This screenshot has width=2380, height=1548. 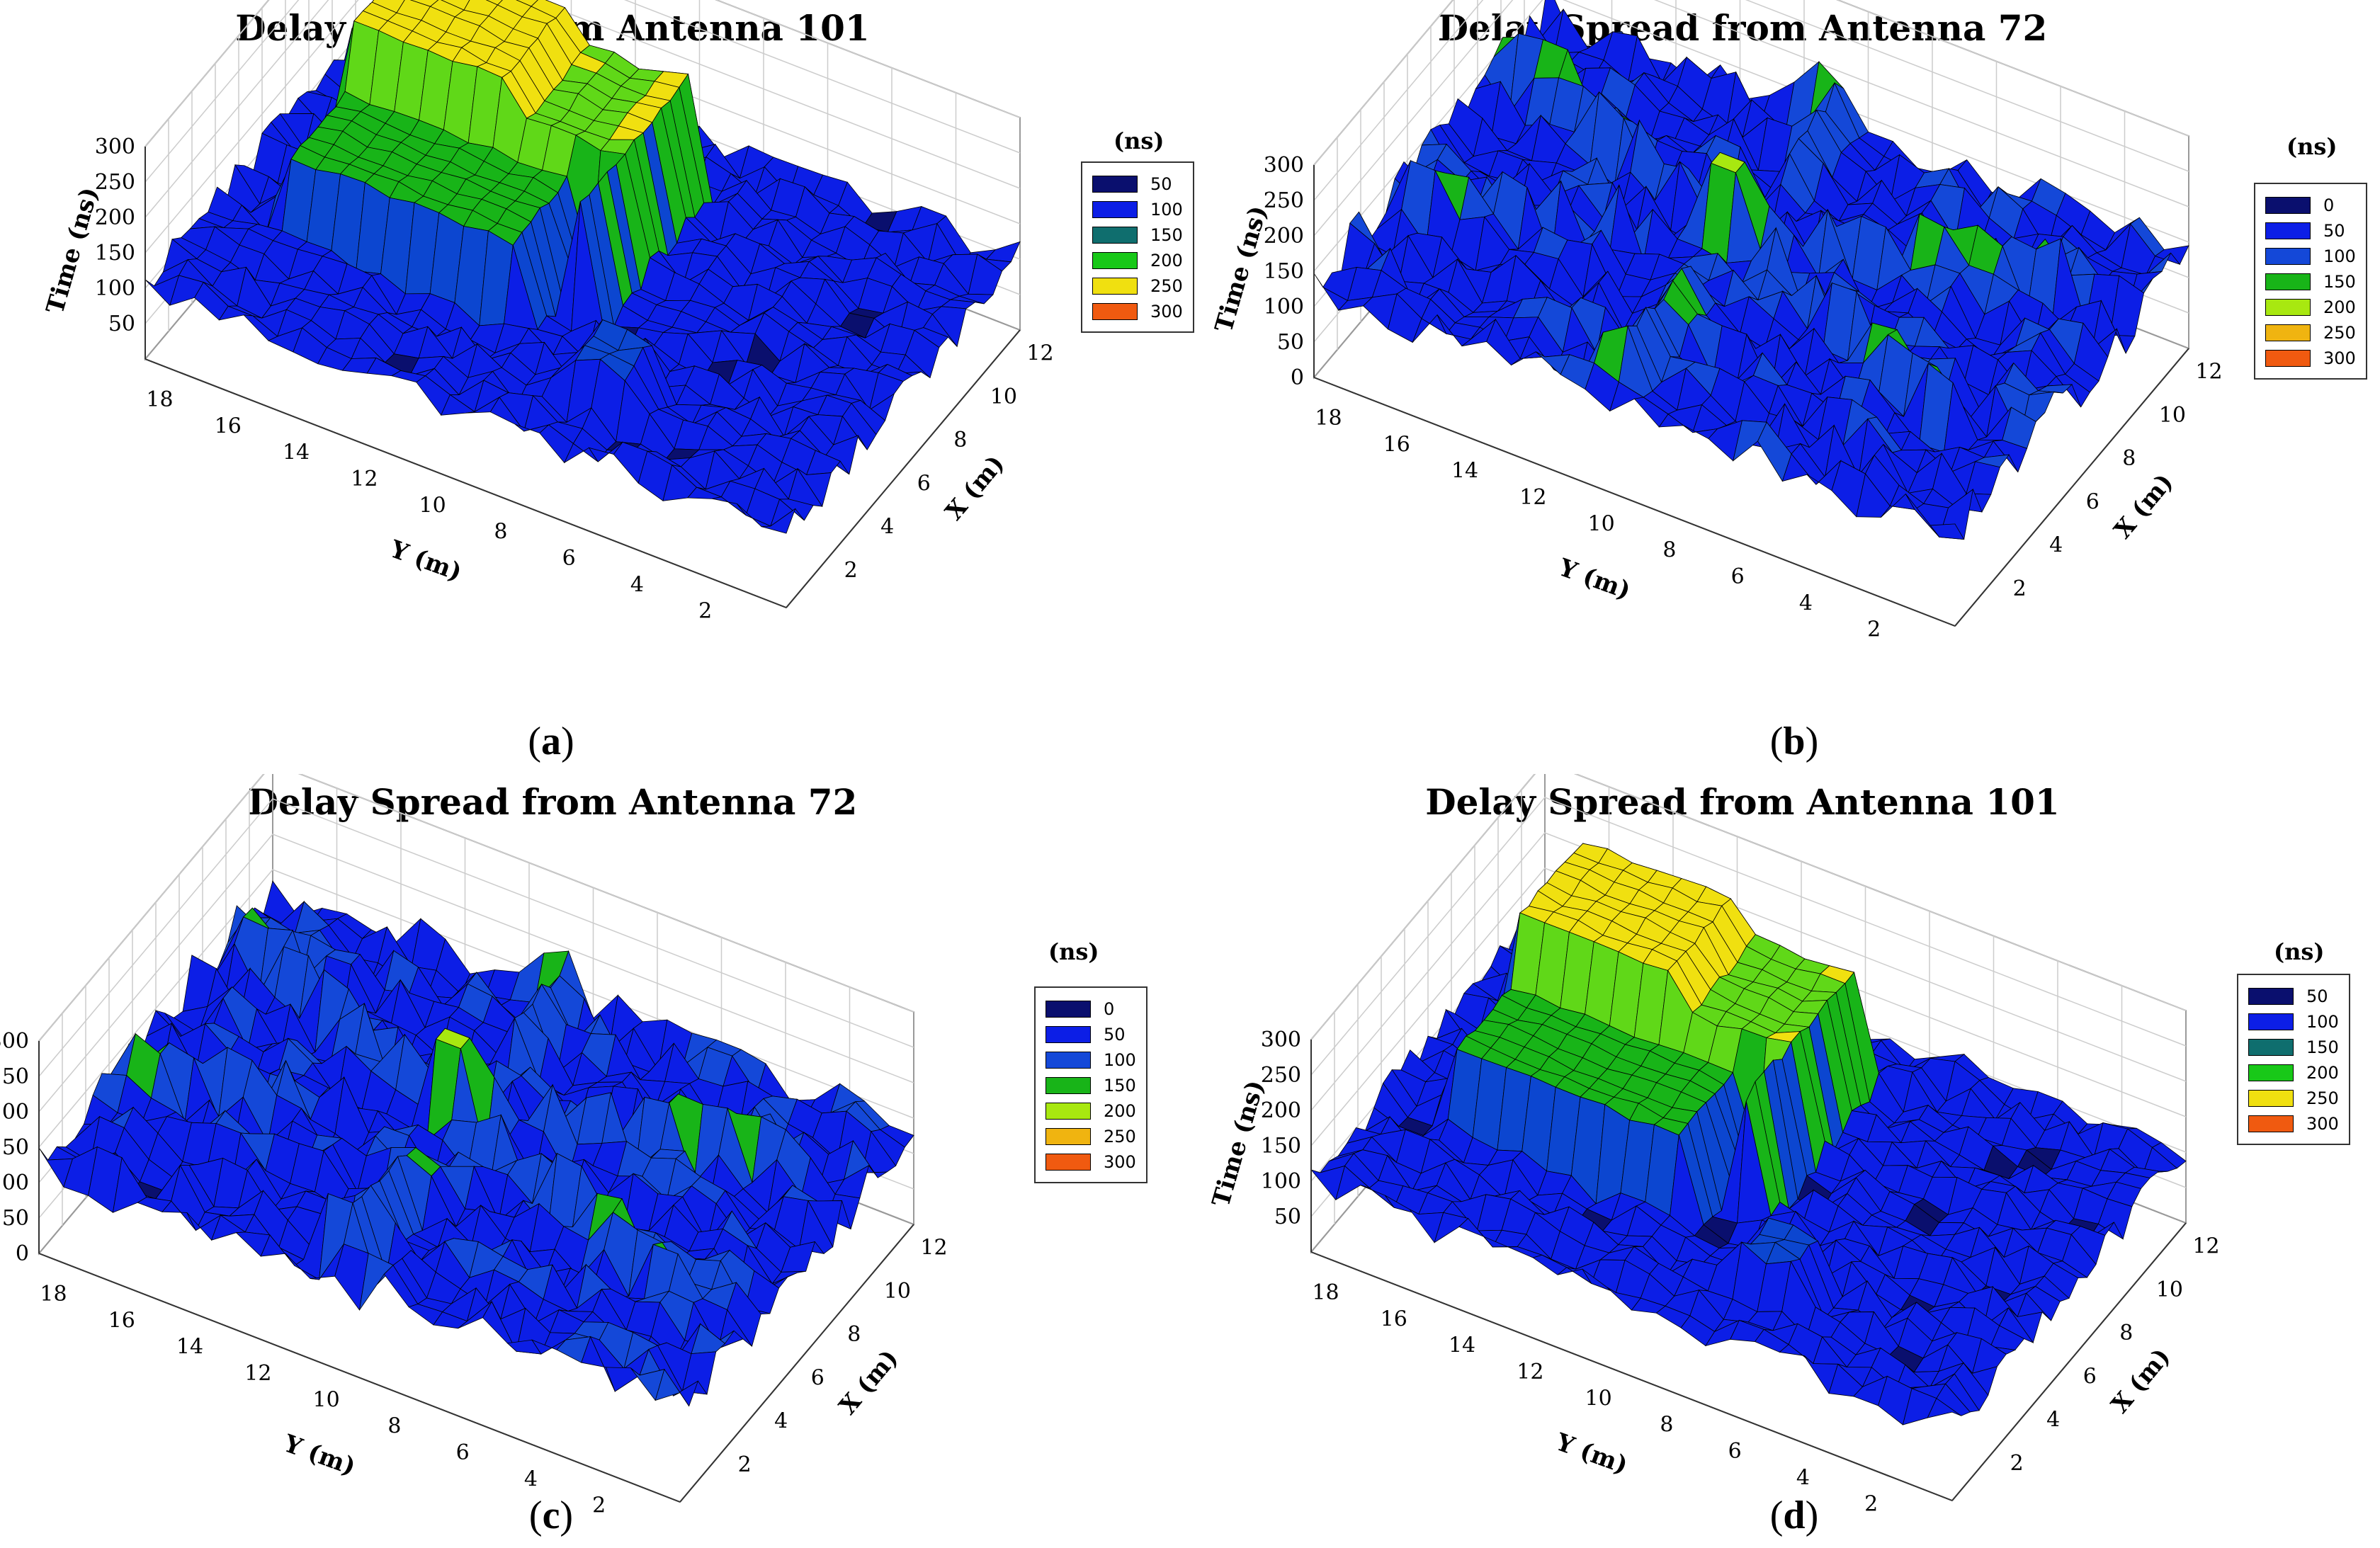 What do you see at coordinates (1138, 209) in the screenshot?
I see `legend-entry: 100` at bounding box center [1138, 209].